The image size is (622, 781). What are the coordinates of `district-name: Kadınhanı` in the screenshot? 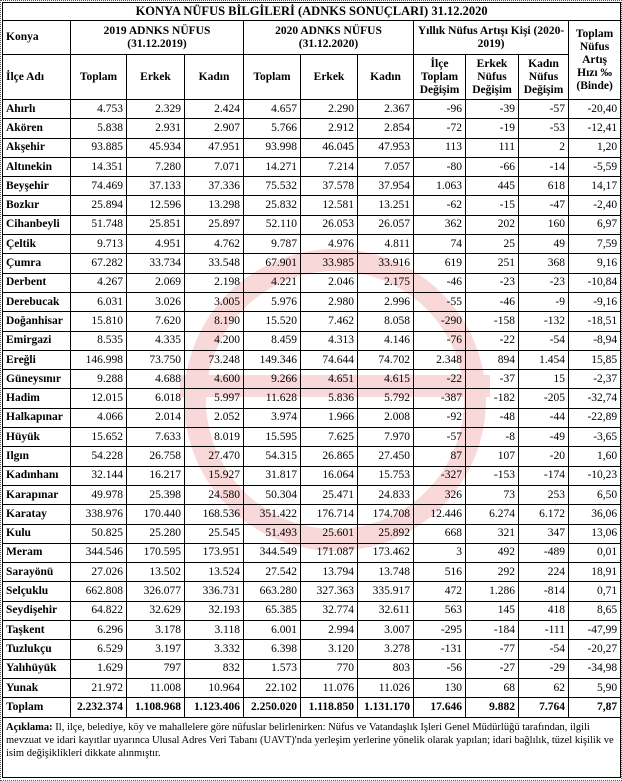 It's located at (36, 475).